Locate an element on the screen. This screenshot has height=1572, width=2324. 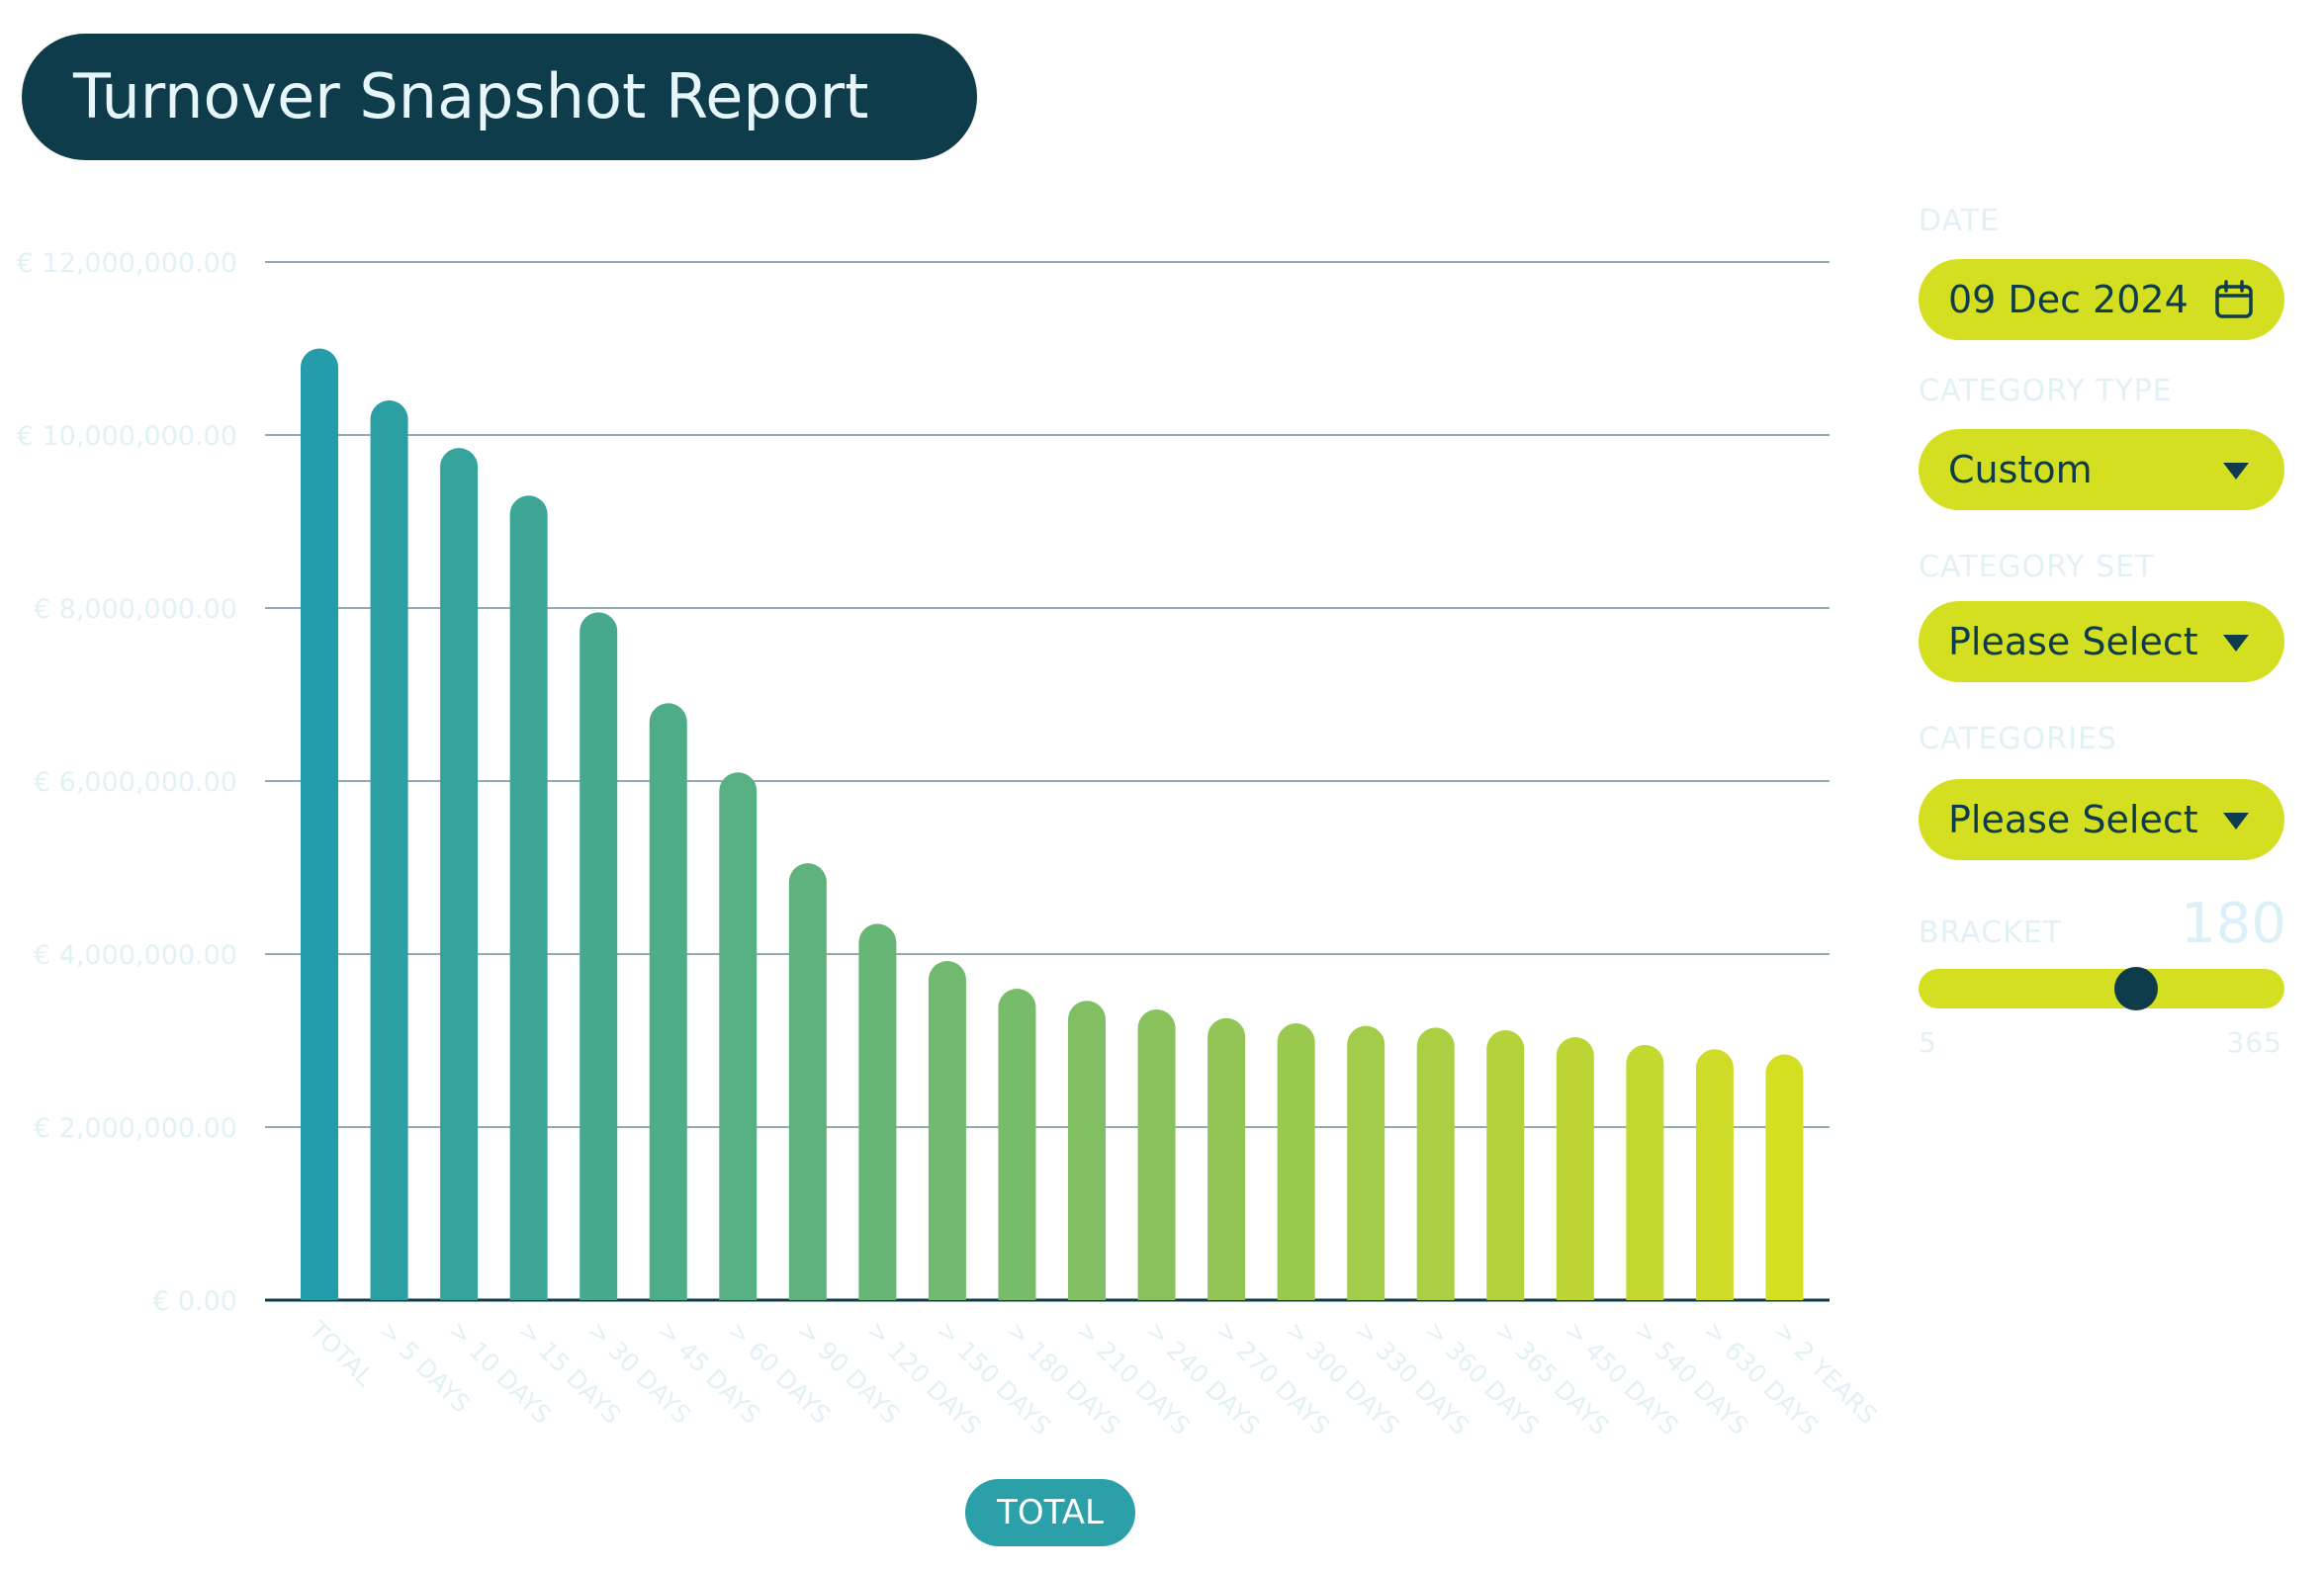
y-tick-label: € 10,000,000.00 is located at coordinates (127, 437).